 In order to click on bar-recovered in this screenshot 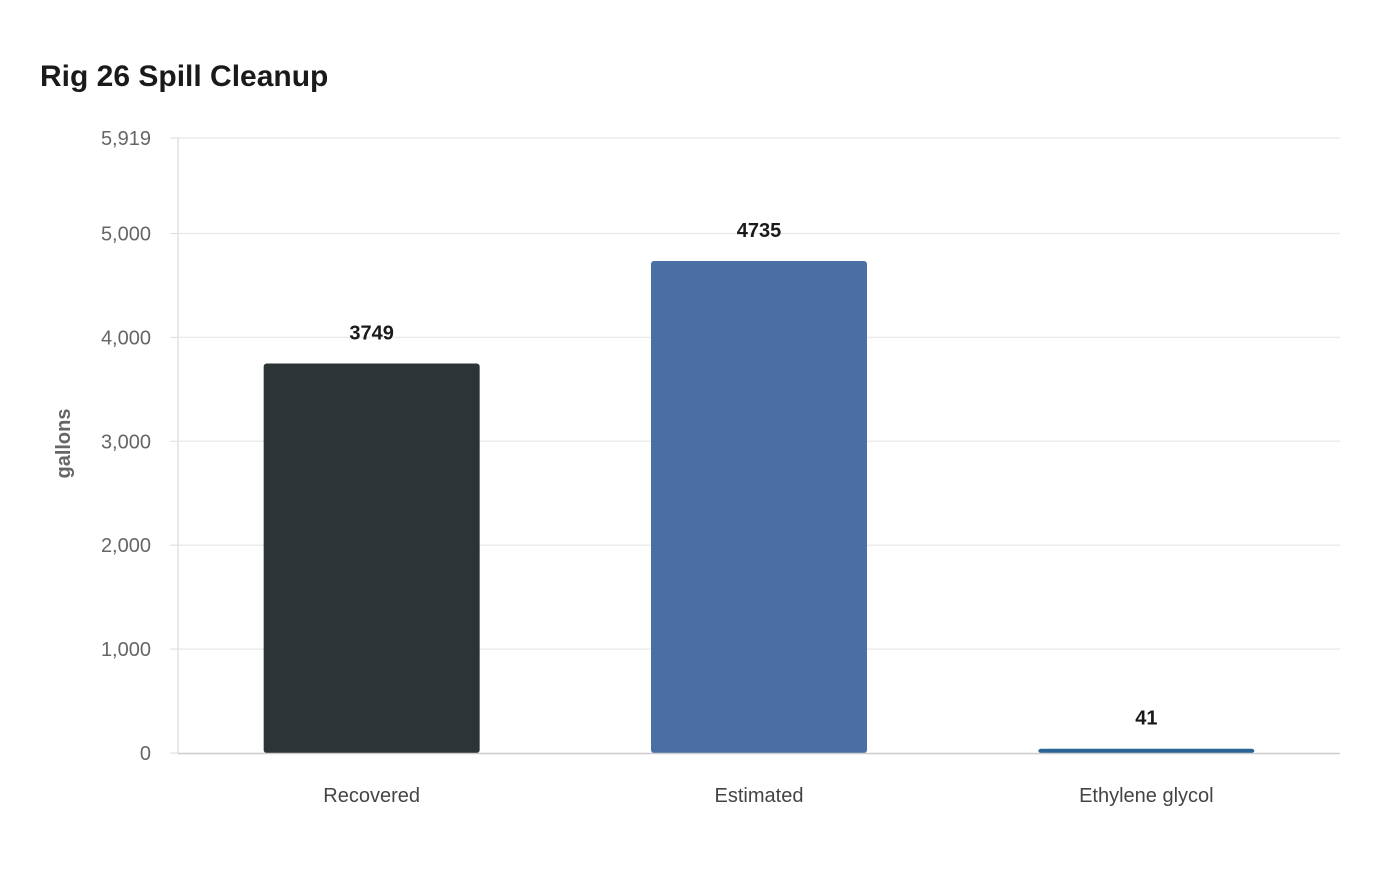, I will do `click(371, 558)`.